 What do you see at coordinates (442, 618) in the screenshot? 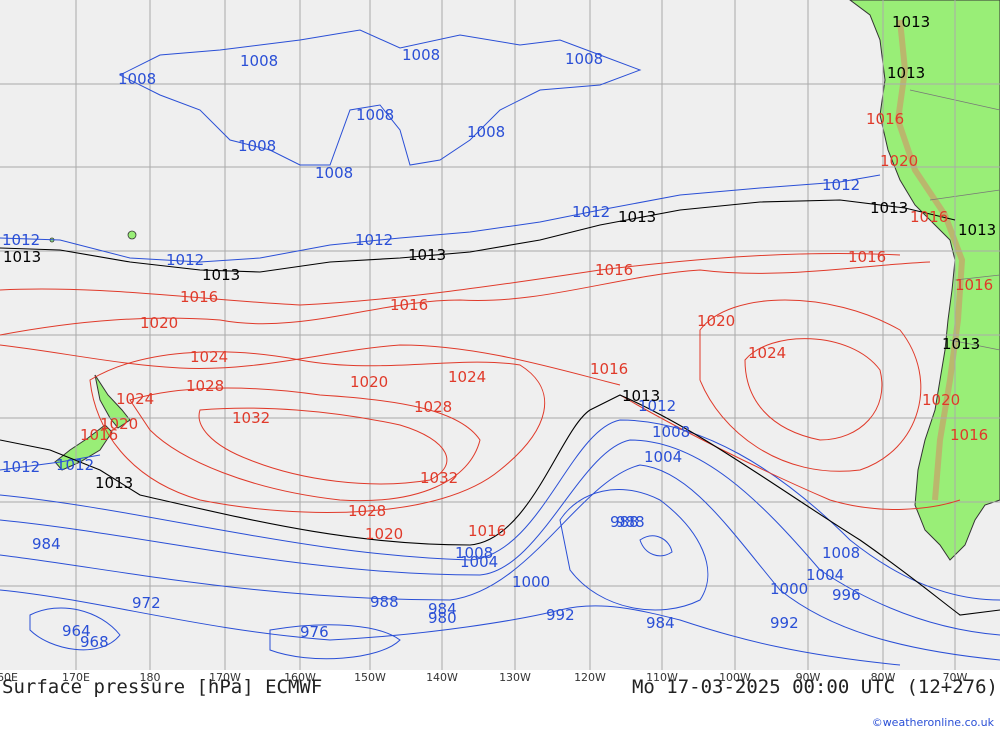
I see `isobar-label: 980` at bounding box center [442, 618].